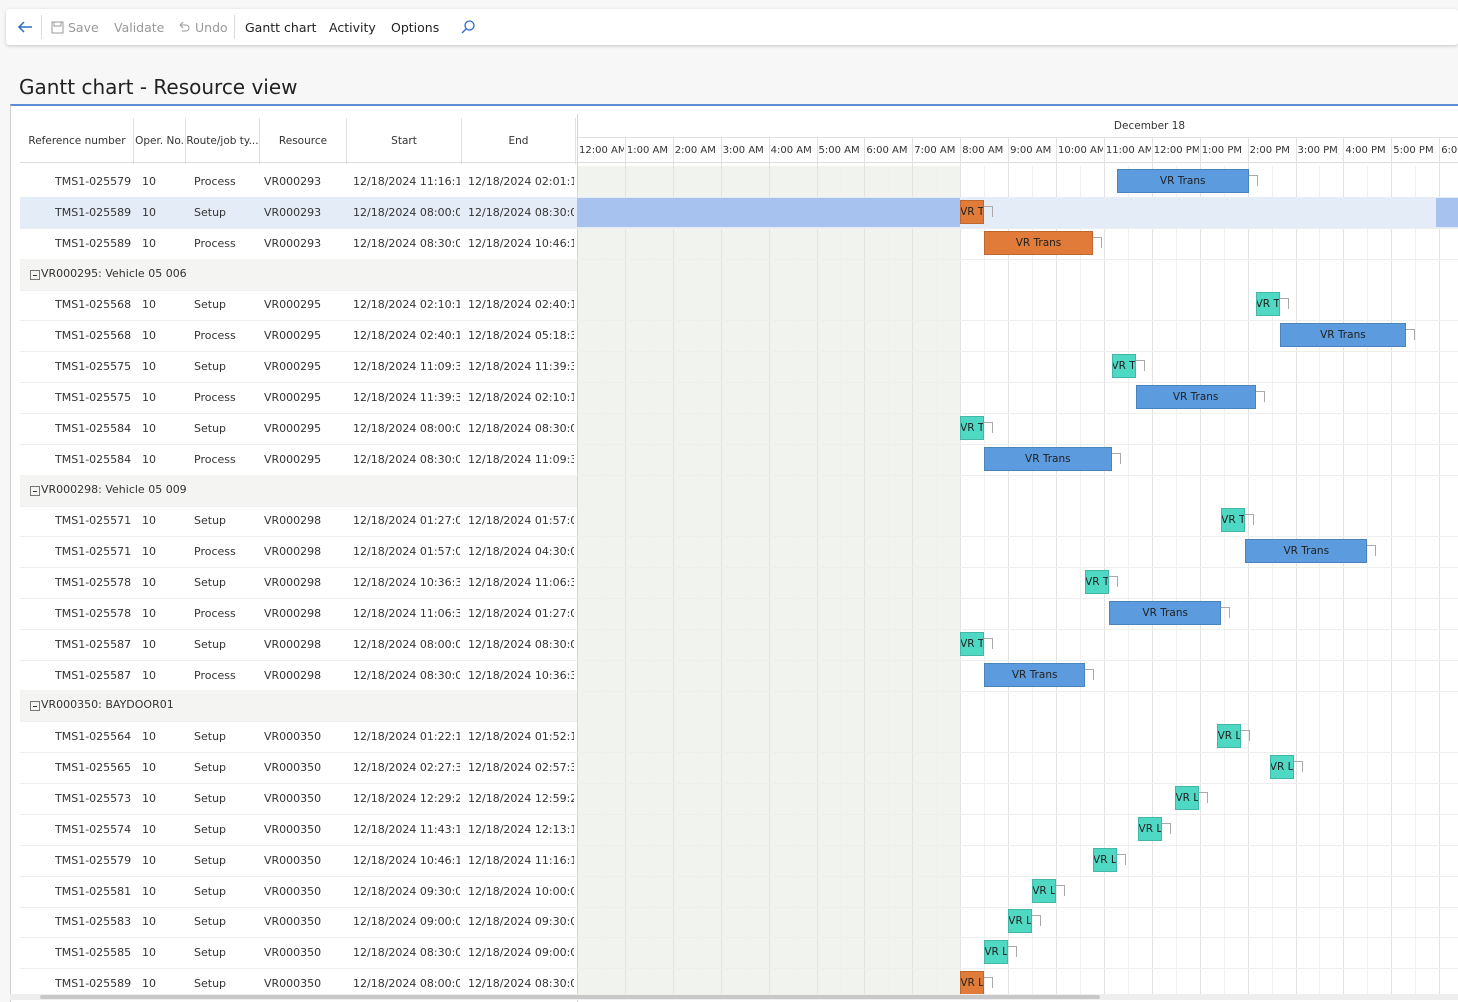  I want to click on save-button: Save, so click(83, 27).